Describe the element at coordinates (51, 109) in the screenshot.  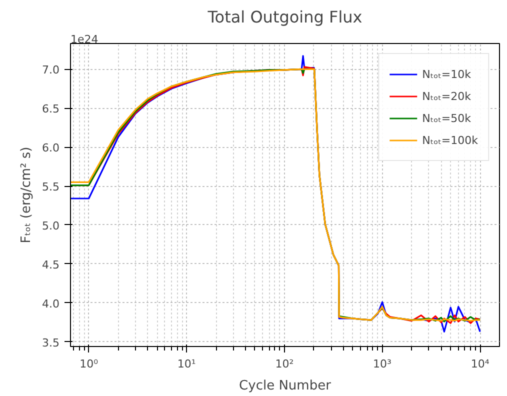
I see `y-tick-label: 6.5` at that location.